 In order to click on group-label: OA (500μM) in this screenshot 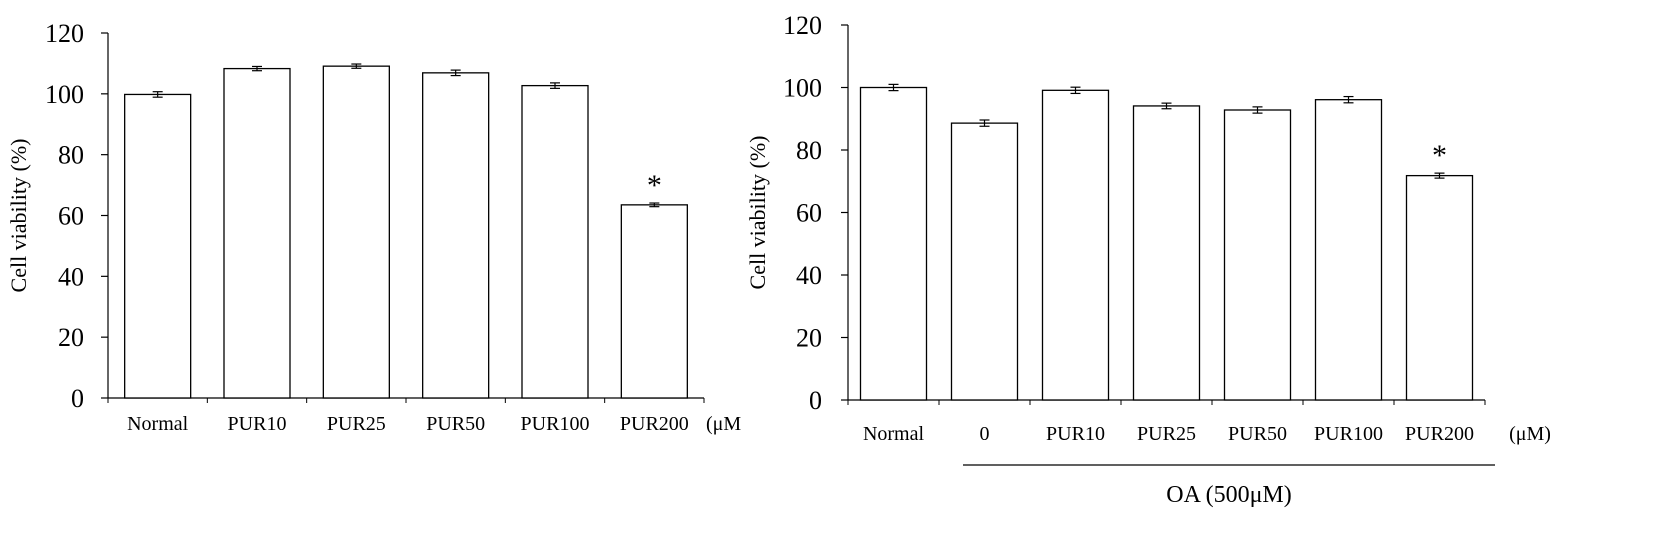, I will do `click(1229, 495)`.